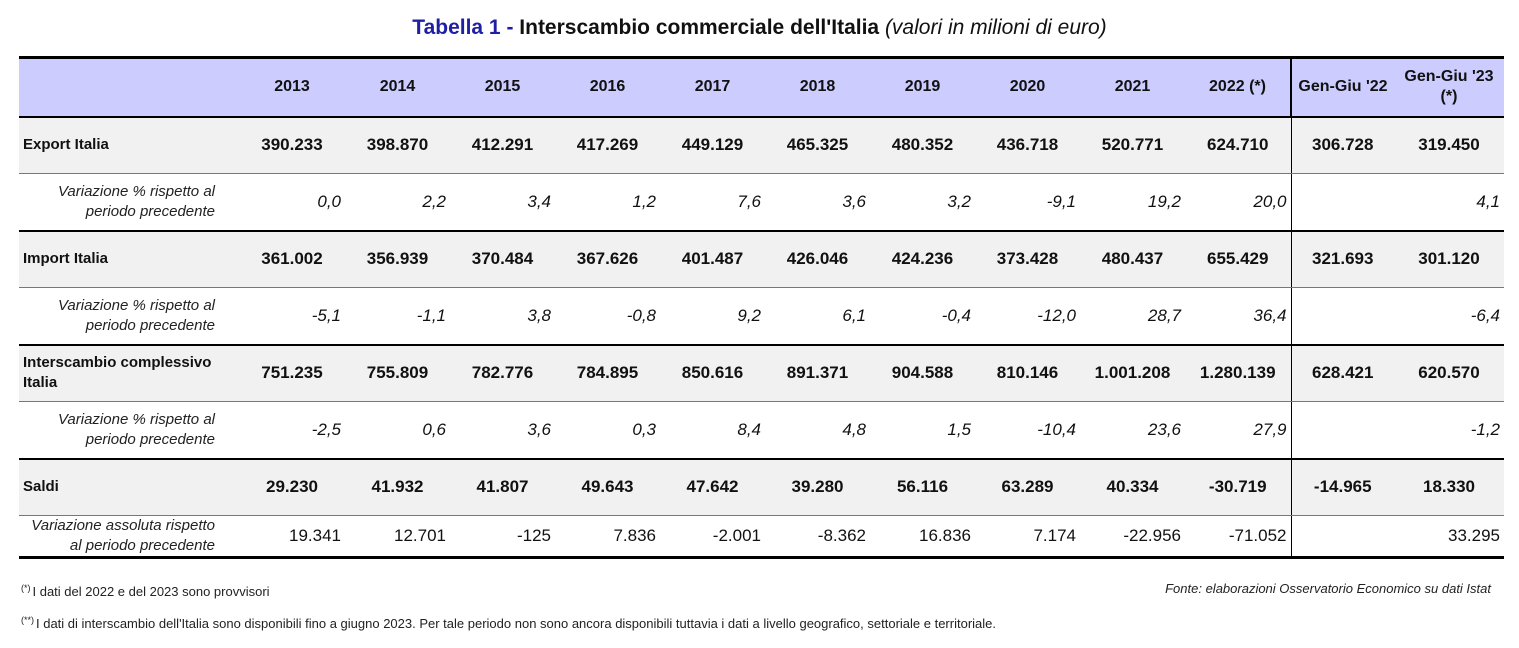 The height and width of the screenshot is (648, 1519). What do you see at coordinates (502, 487) in the screenshot?
I see `table-cell: 41.807` at bounding box center [502, 487].